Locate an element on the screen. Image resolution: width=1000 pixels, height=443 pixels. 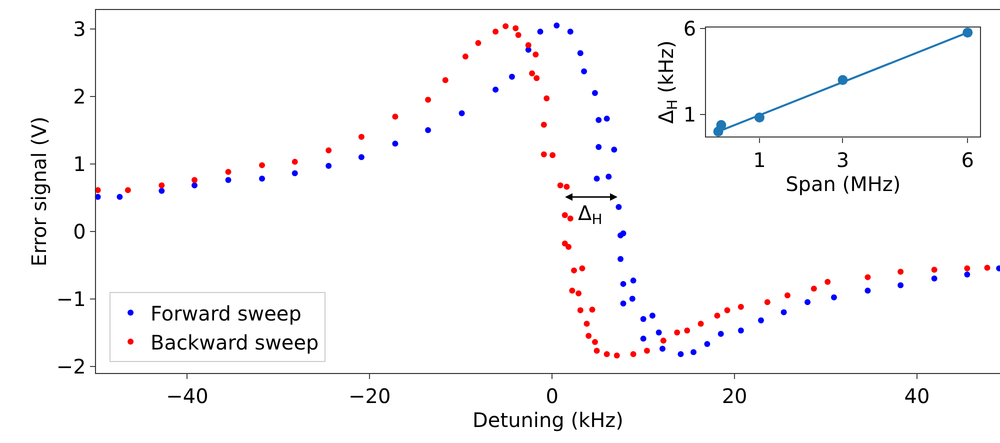
x-tick-label: 3 is located at coordinates (843, 160).